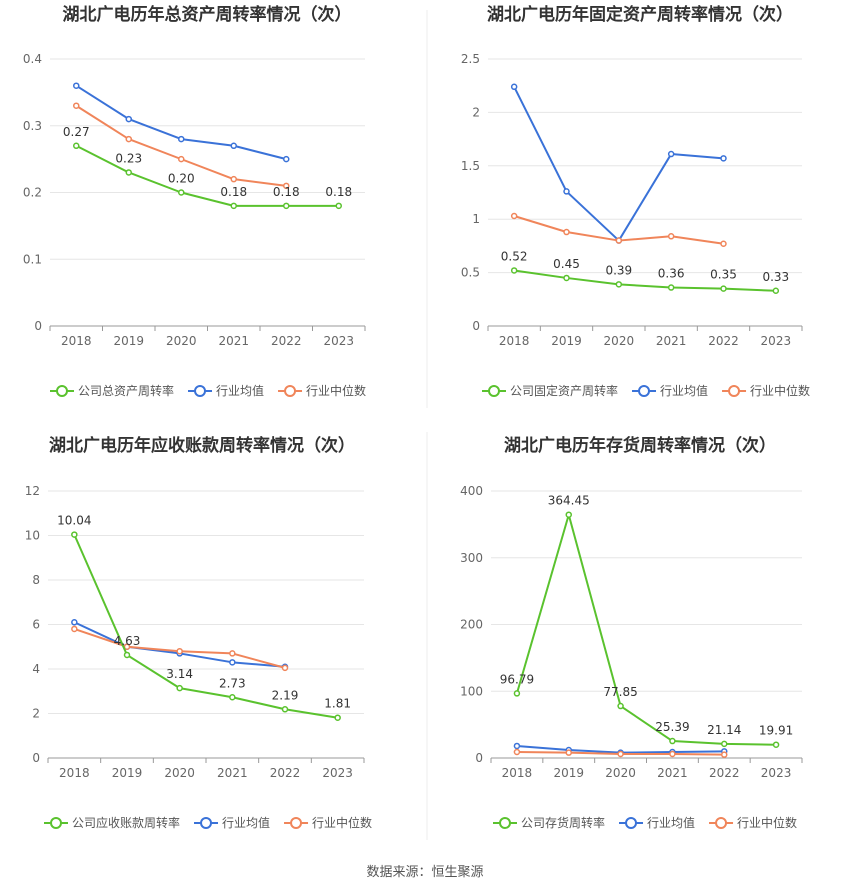  Describe the element at coordinates (470, 166) in the screenshot. I see `y-tick-label: 1.5` at that location.